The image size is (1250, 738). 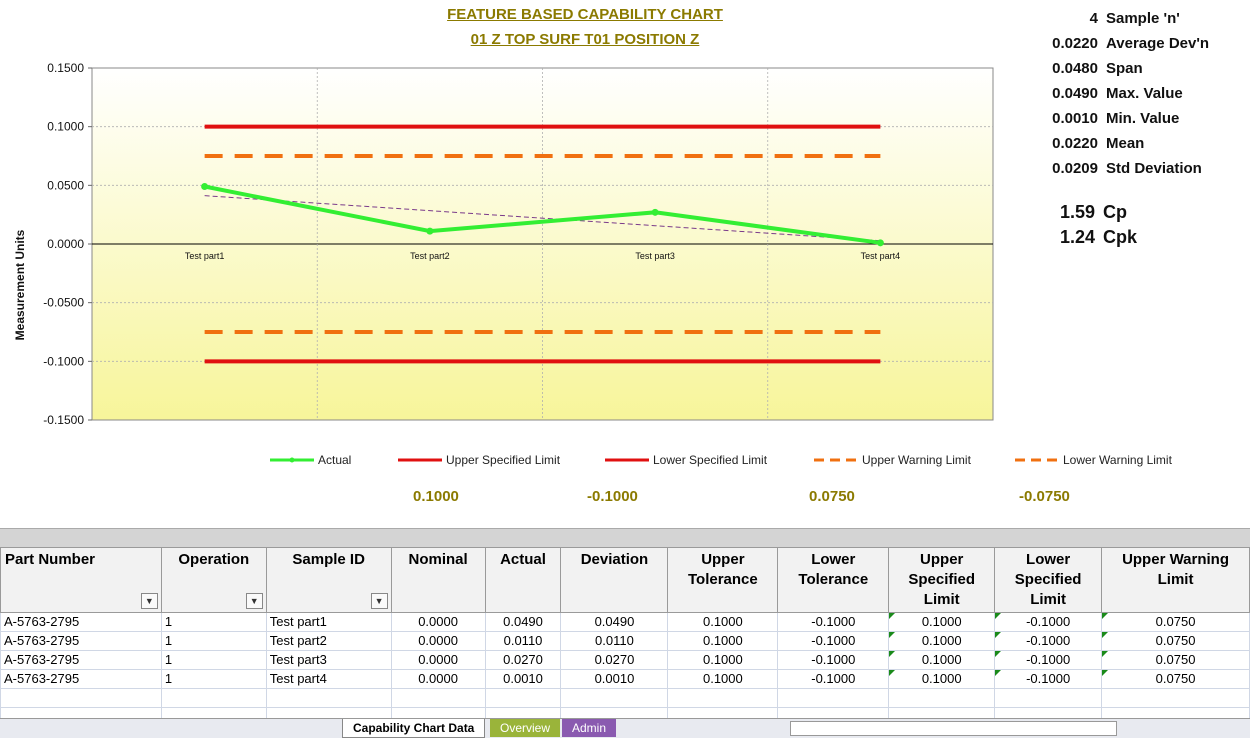 What do you see at coordinates (65, 68) in the screenshot?
I see `y-tick-label: 0.1500` at bounding box center [65, 68].